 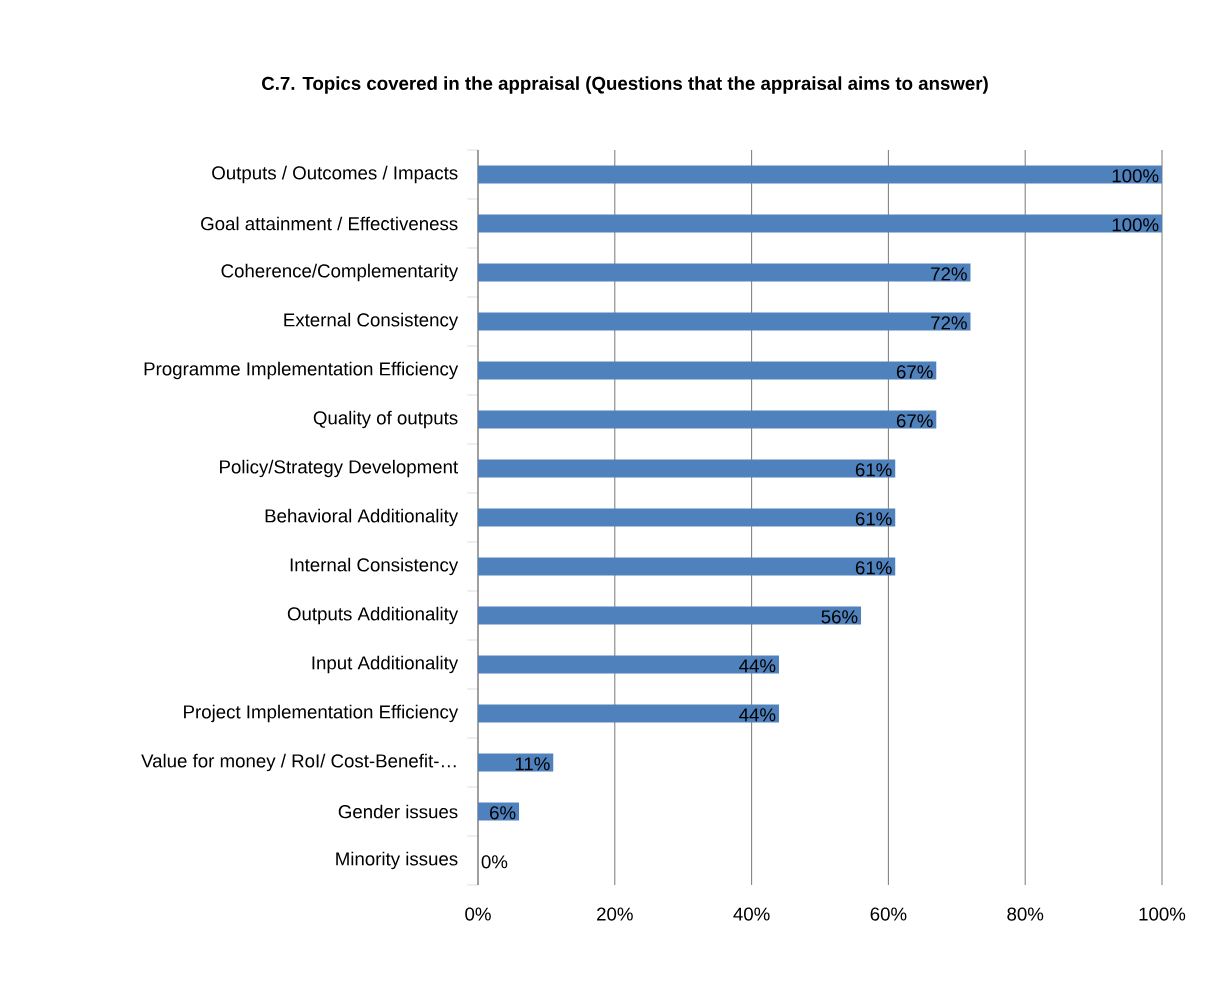 What do you see at coordinates (373, 615) in the screenshot?
I see `y-tick-label: Outputs Additionality` at bounding box center [373, 615].